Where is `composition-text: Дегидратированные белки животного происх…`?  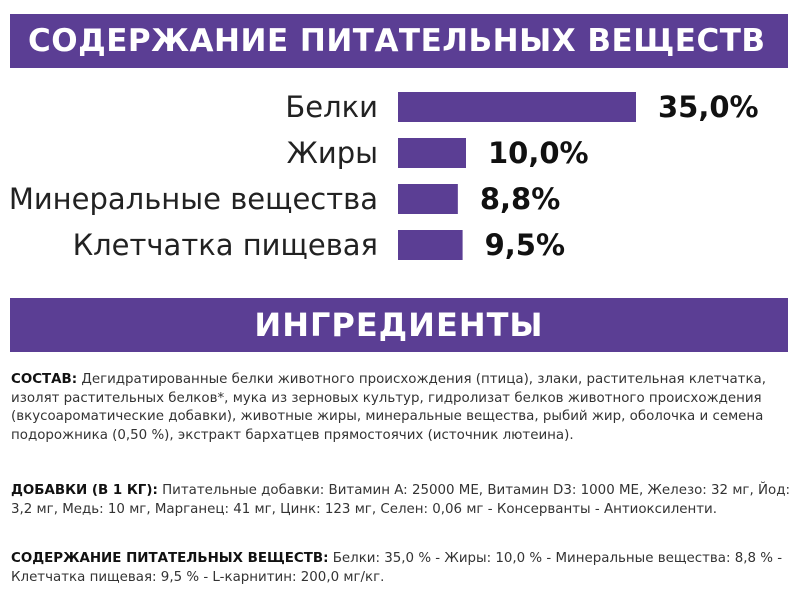 composition-text: Дегидратированные белки животного происх… is located at coordinates (388, 407).